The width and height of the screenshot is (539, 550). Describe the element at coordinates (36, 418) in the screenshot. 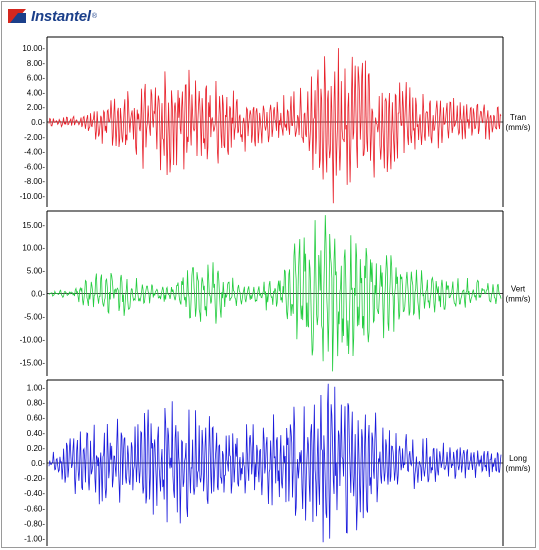

I see `y-tick-label: 0.60-` at that location.